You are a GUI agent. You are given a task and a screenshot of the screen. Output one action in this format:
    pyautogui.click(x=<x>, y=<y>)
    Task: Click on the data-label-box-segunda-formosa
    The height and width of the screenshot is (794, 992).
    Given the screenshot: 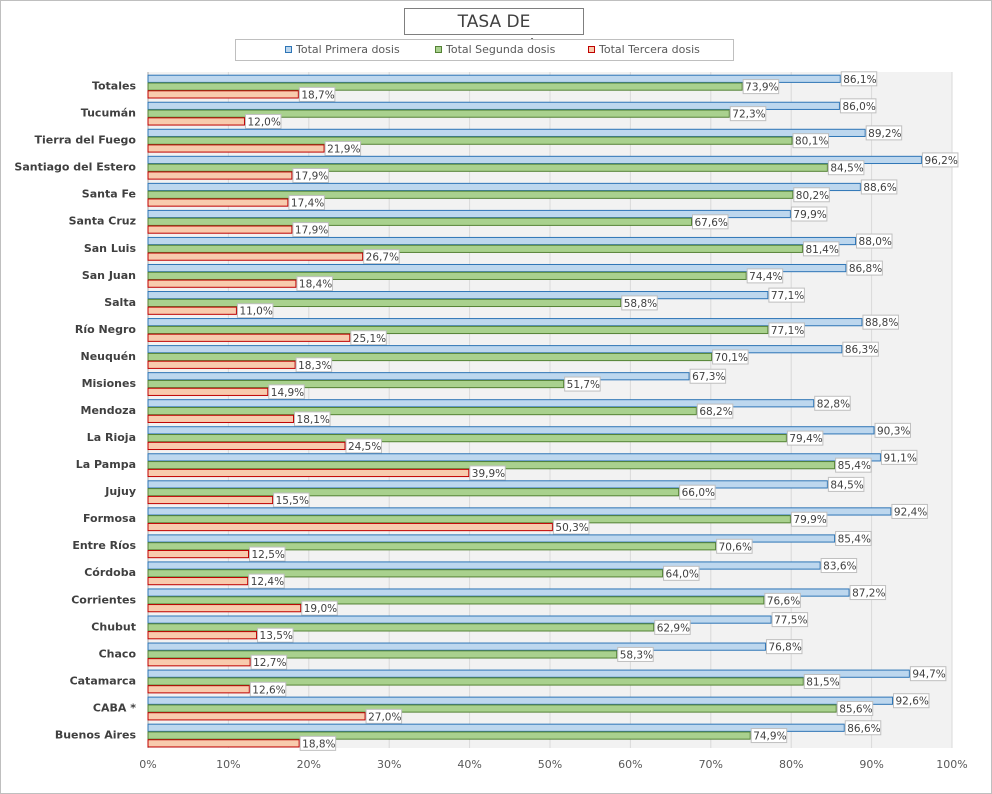 What is the action you would take?
    pyautogui.click(x=809, y=519)
    